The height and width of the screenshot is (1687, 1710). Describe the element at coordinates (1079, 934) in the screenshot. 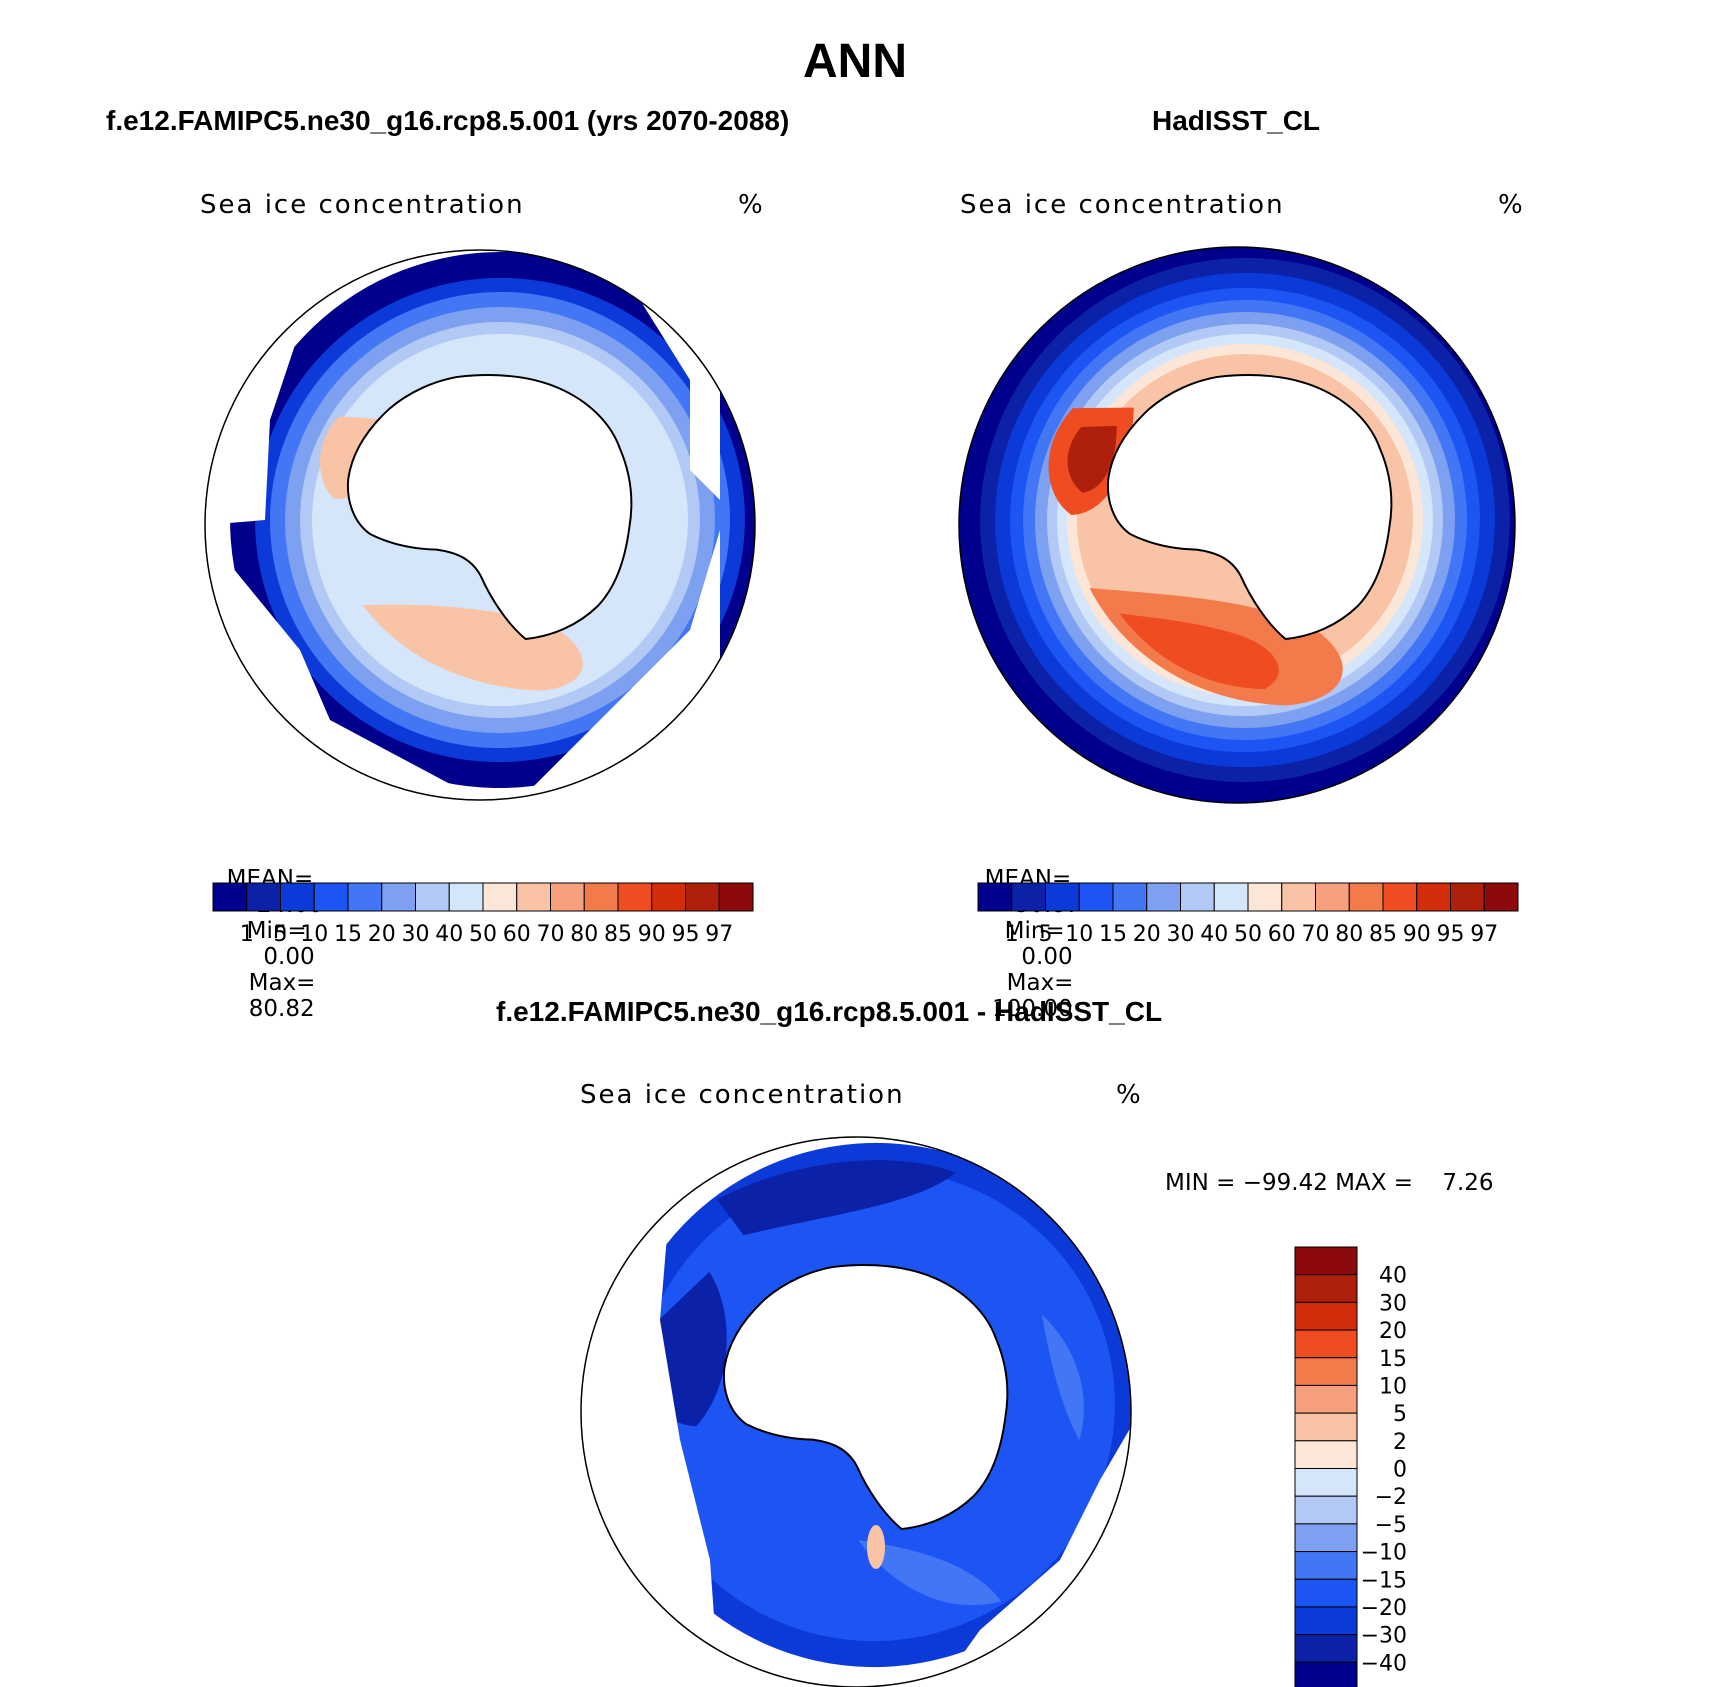

I see `panel2-colorbar-tick-label: 10` at that location.